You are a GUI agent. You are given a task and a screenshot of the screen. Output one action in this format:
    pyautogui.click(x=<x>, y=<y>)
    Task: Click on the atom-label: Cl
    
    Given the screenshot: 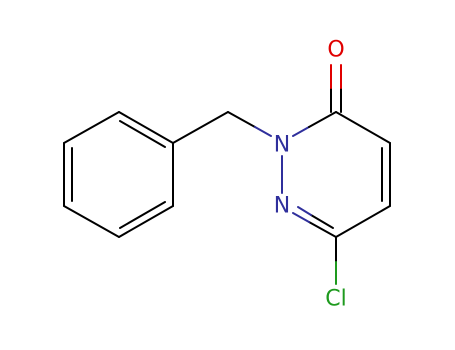 What is the action you would take?
    pyautogui.click(x=335, y=299)
    